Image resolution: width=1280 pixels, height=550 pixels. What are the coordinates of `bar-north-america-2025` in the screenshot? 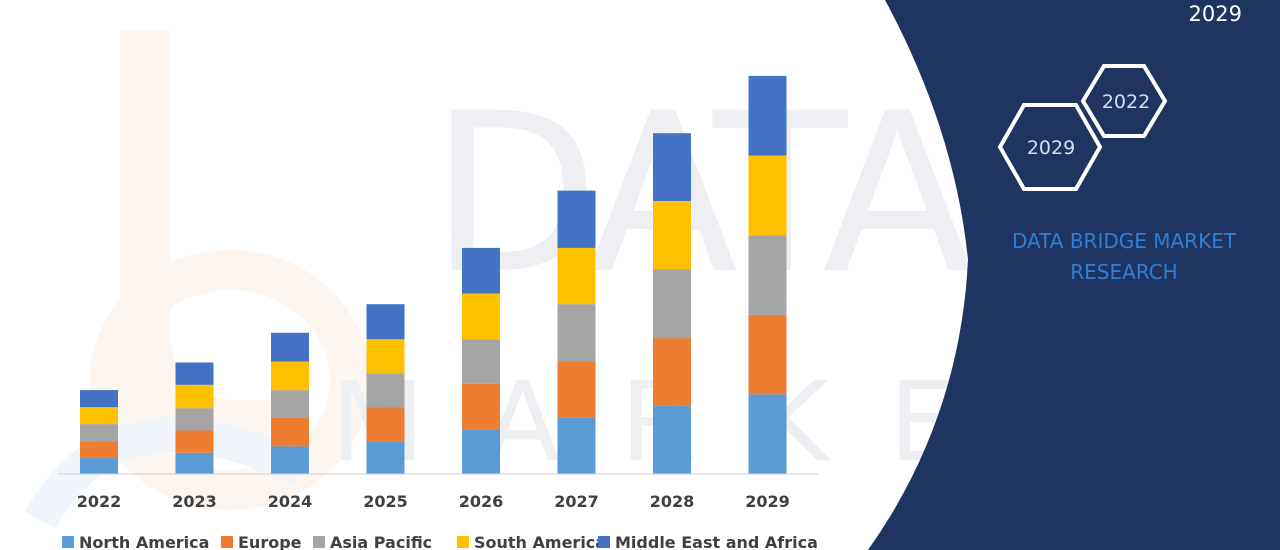 It's located at (385, 457).